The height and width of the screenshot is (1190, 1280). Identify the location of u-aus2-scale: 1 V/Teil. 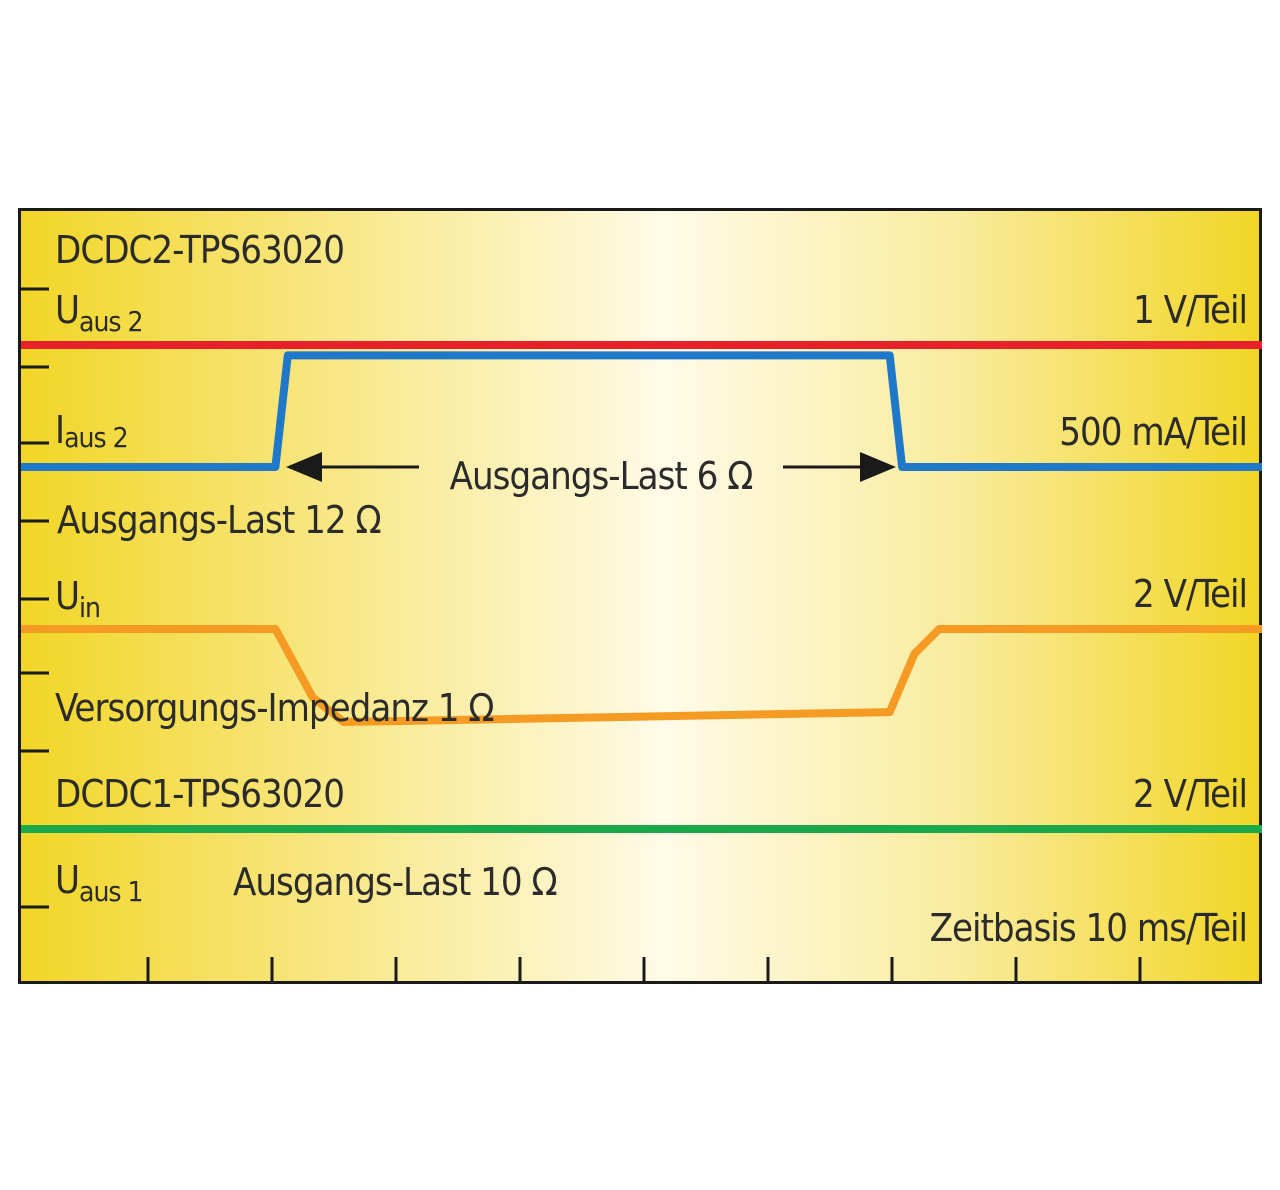
(1190, 310).